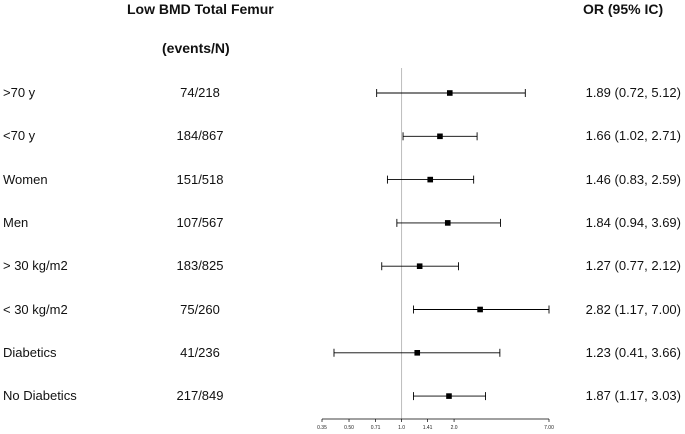 This screenshot has height=434, width=685. I want to click on row-events: 75/260, so click(200, 309).